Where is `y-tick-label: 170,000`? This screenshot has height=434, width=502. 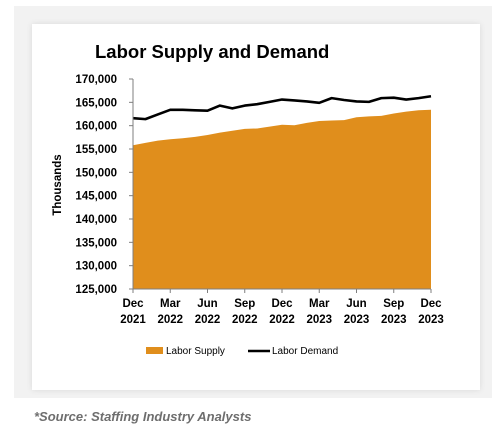 y-tick-label: 170,000 is located at coordinates (96, 80).